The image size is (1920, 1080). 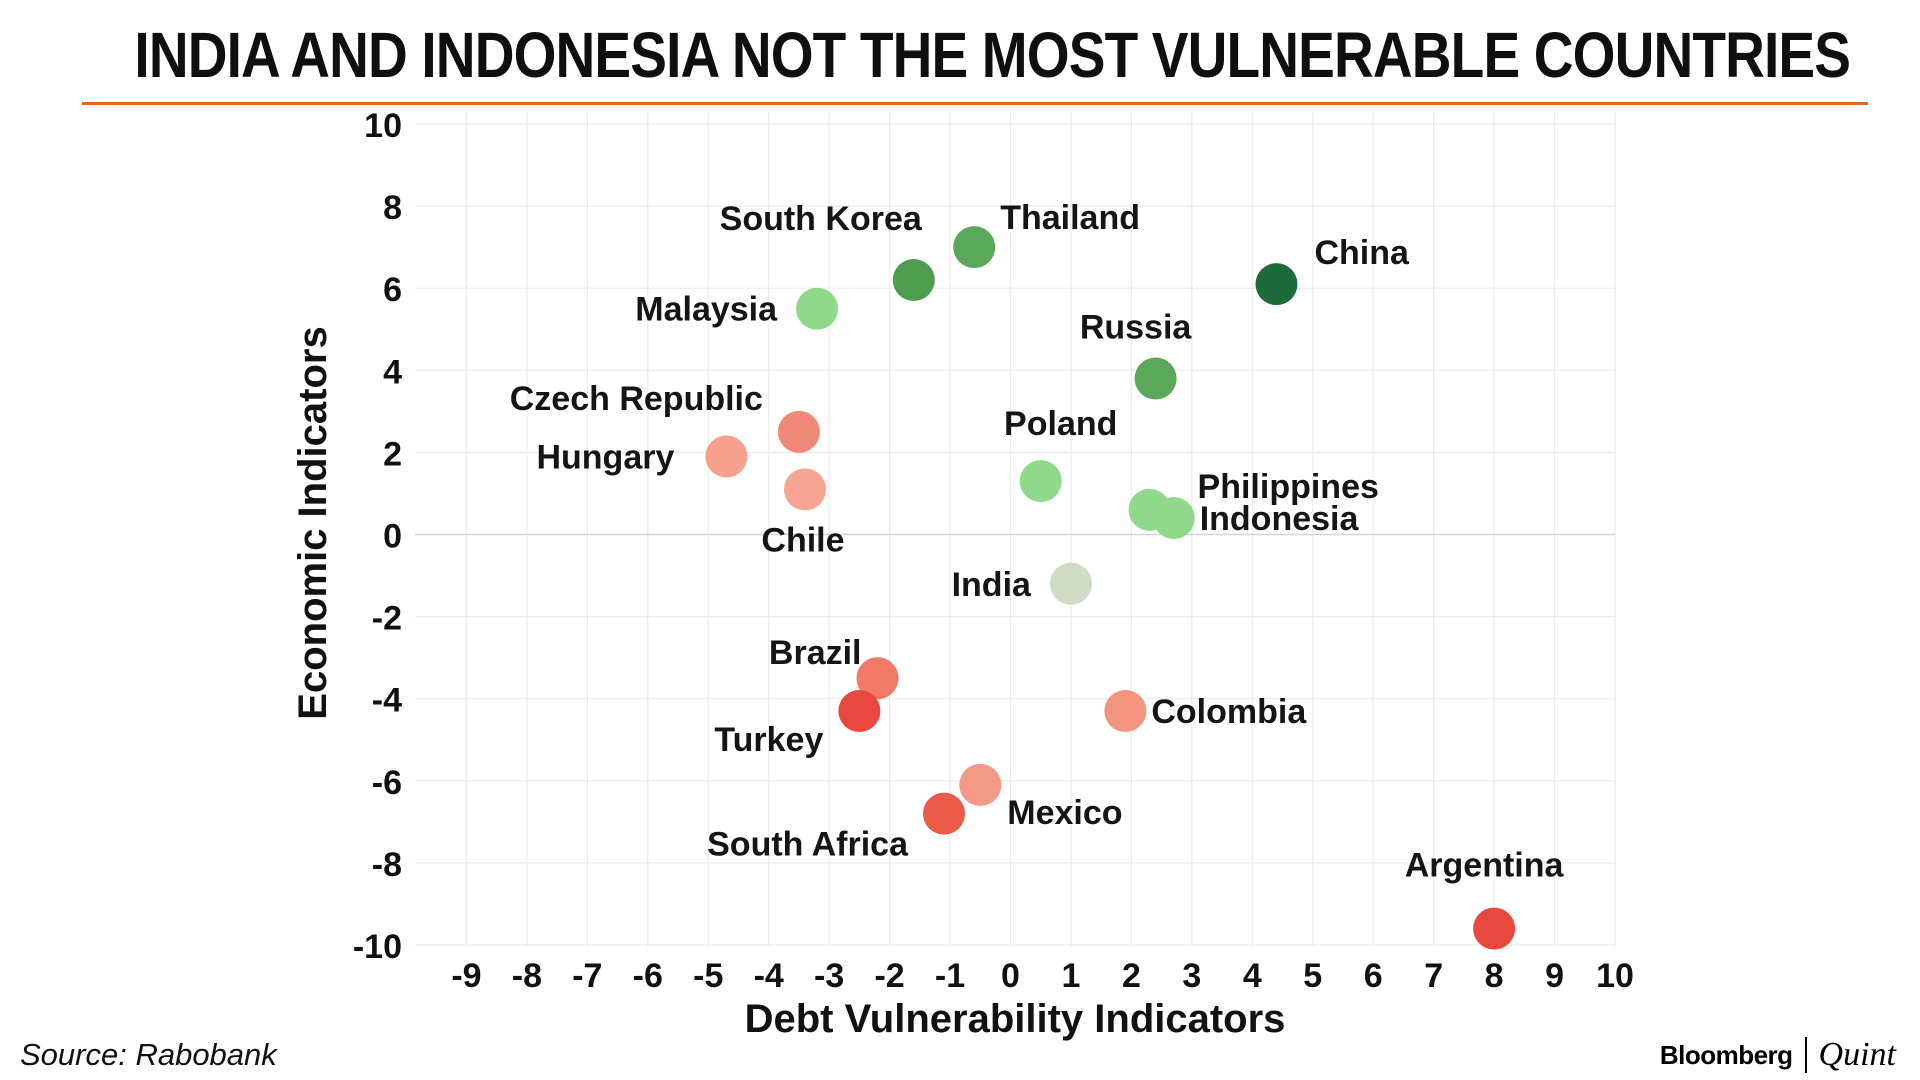 What do you see at coordinates (1554, 976) in the screenshot?
I see `x-tick-label: 9` at bounding box center [1554, 976].